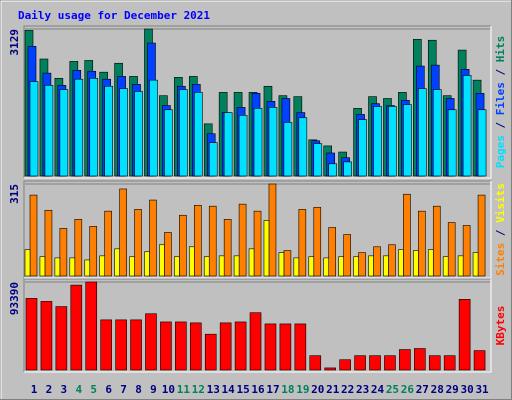  Describe the element at coordinates (378, 389) in the screenshot. I see `x-tick-label: 24` at that location.